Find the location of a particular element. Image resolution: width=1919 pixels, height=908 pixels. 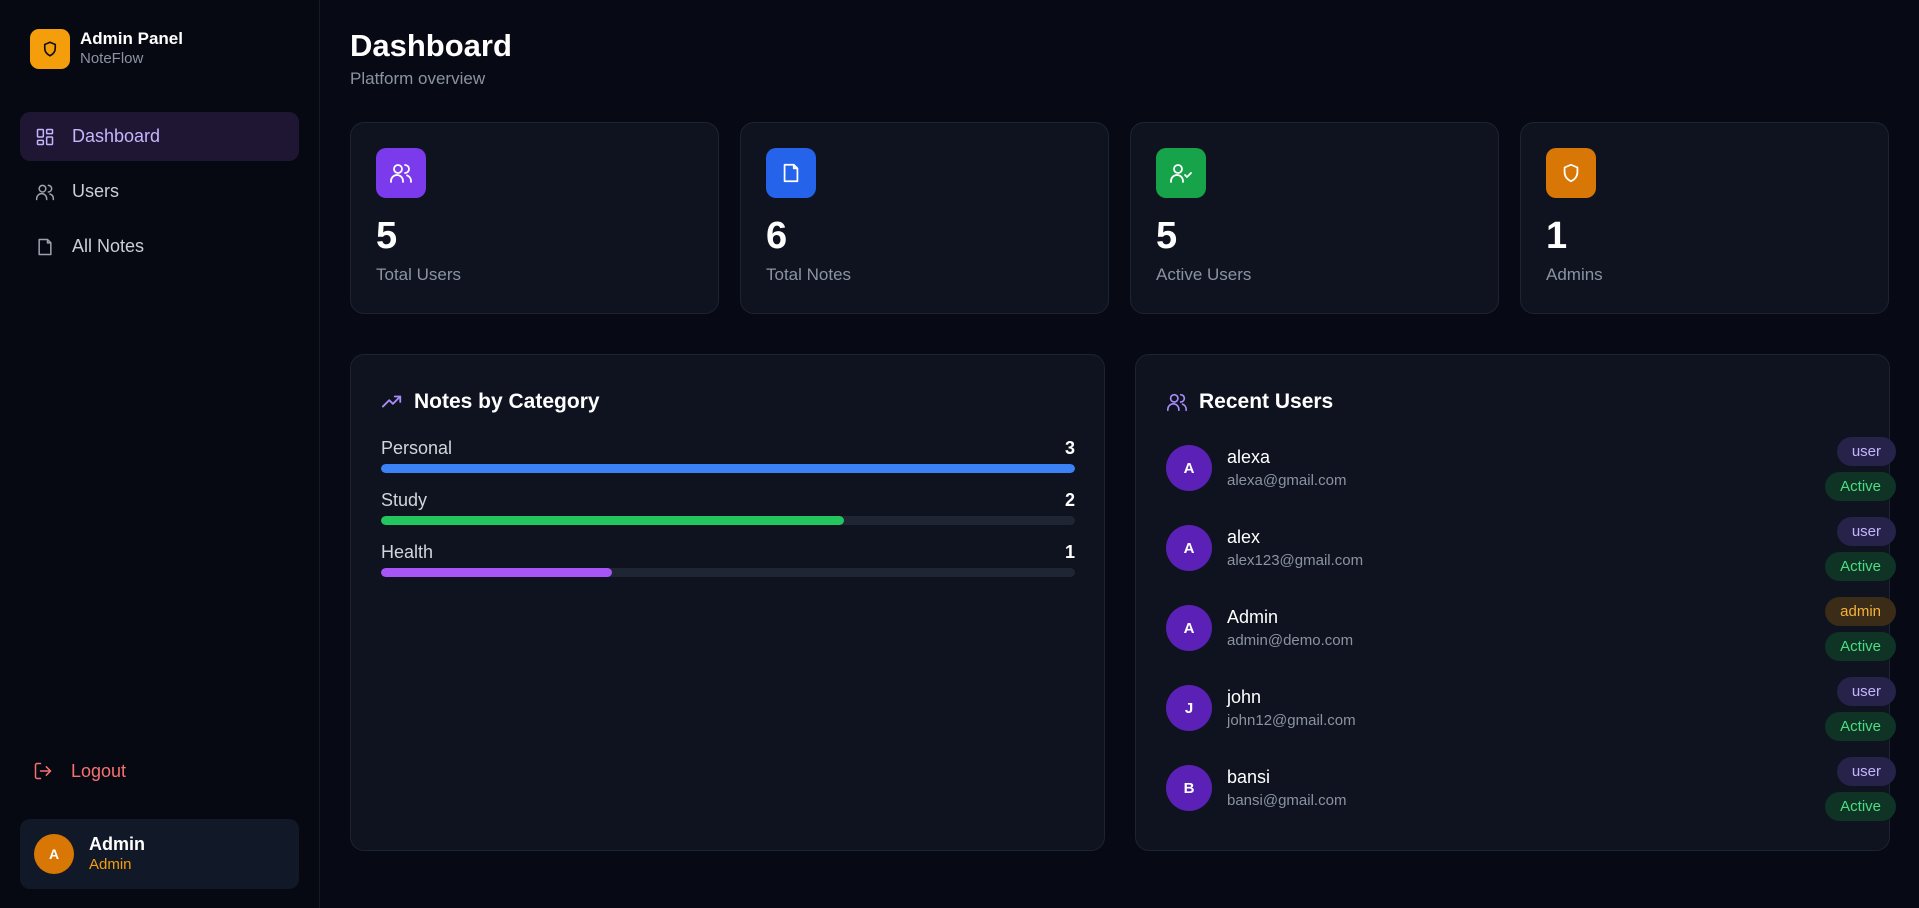

sidebar-item-users: Users is located at coordinates (159, 191).